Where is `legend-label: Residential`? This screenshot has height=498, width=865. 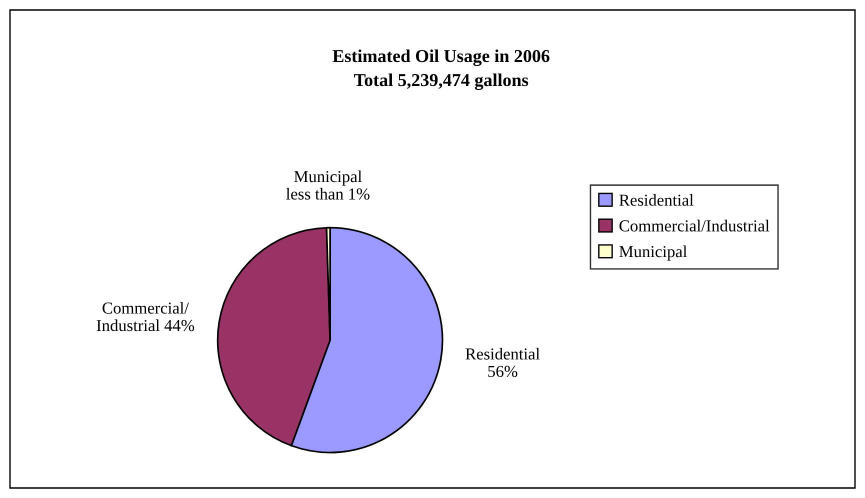 legend-label: Residential is located at coordinates (656, 200).